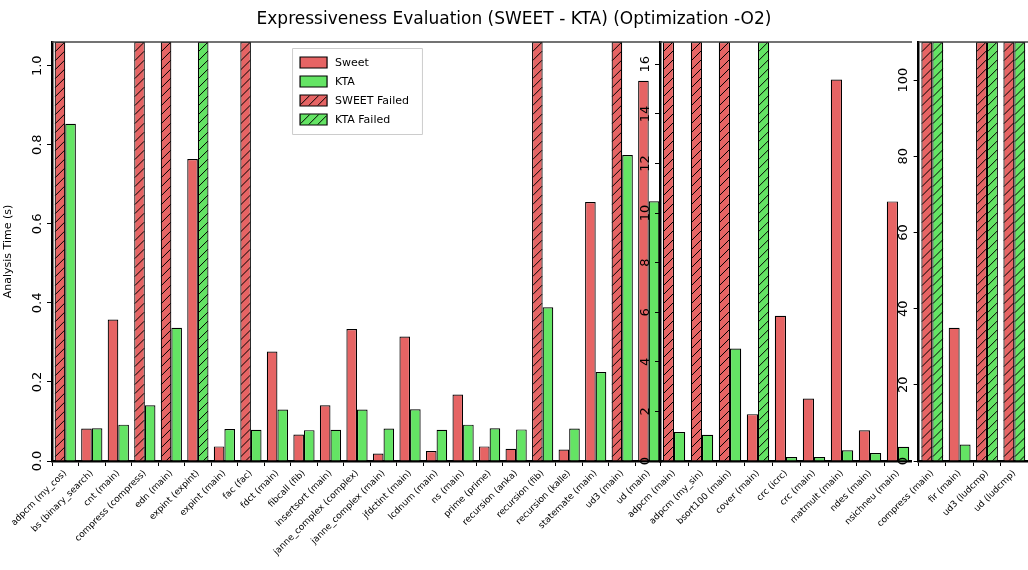 Image resolution: width=1028 pixels, height=570 pixels. What do you see at coordinates (8, 251) in the screenshot?
I see `y-axis-title: Analysis Time (s)` at bounding box center [8, 251].